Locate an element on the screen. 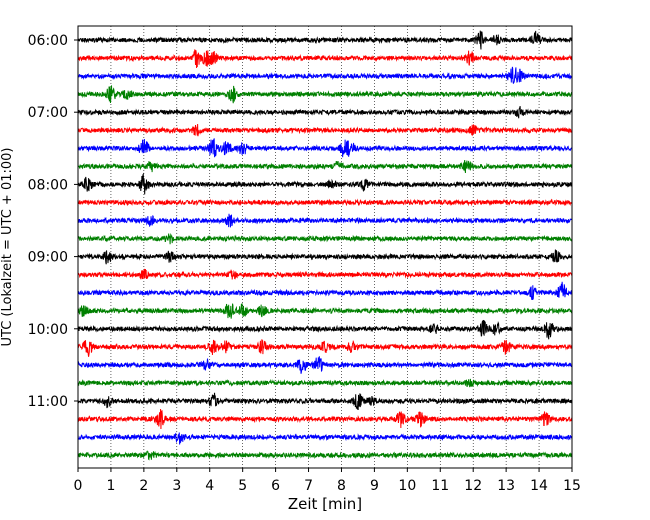 The height and width of the screenshot is (520, 650). y-tick-label: 11:00 is located at coordinates (48, 402).